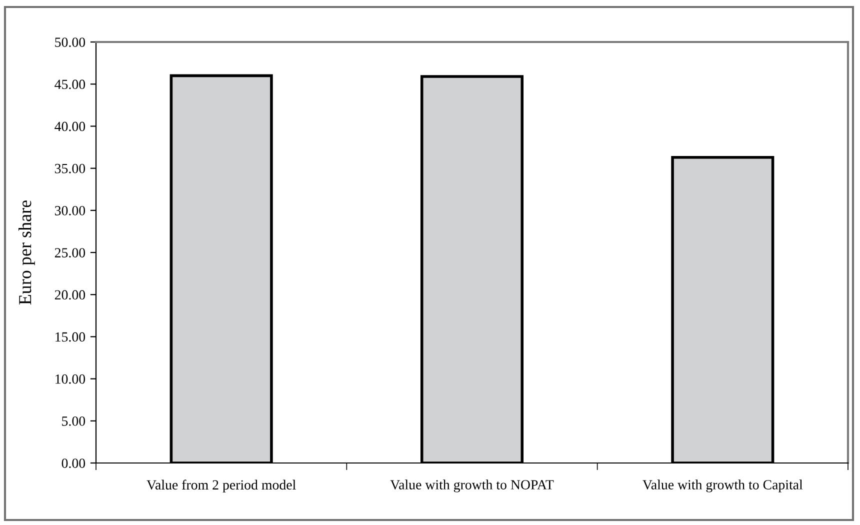  Describe the element at coordinates (70, 253) in the screenshot. I see `y-tick-label: 25.00` at that location.